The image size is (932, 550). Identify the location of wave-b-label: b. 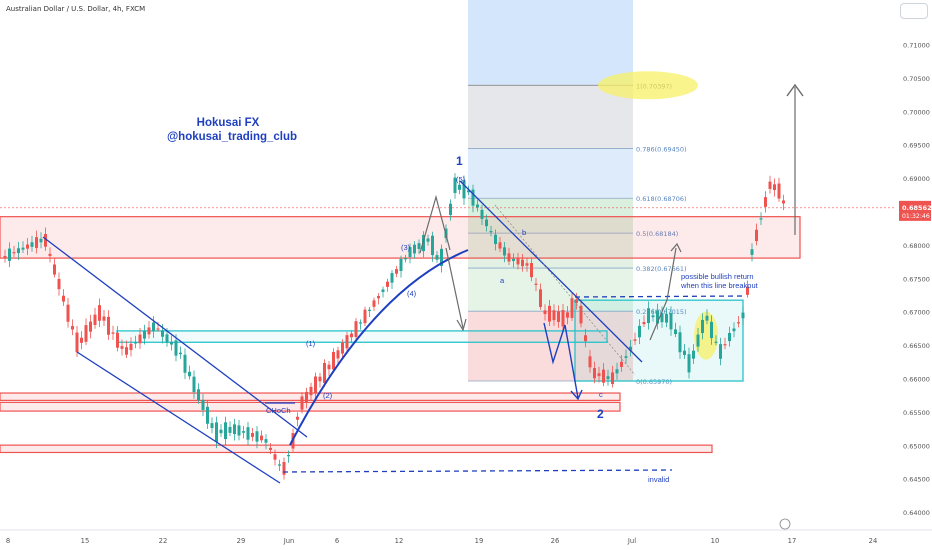
(524, 232).